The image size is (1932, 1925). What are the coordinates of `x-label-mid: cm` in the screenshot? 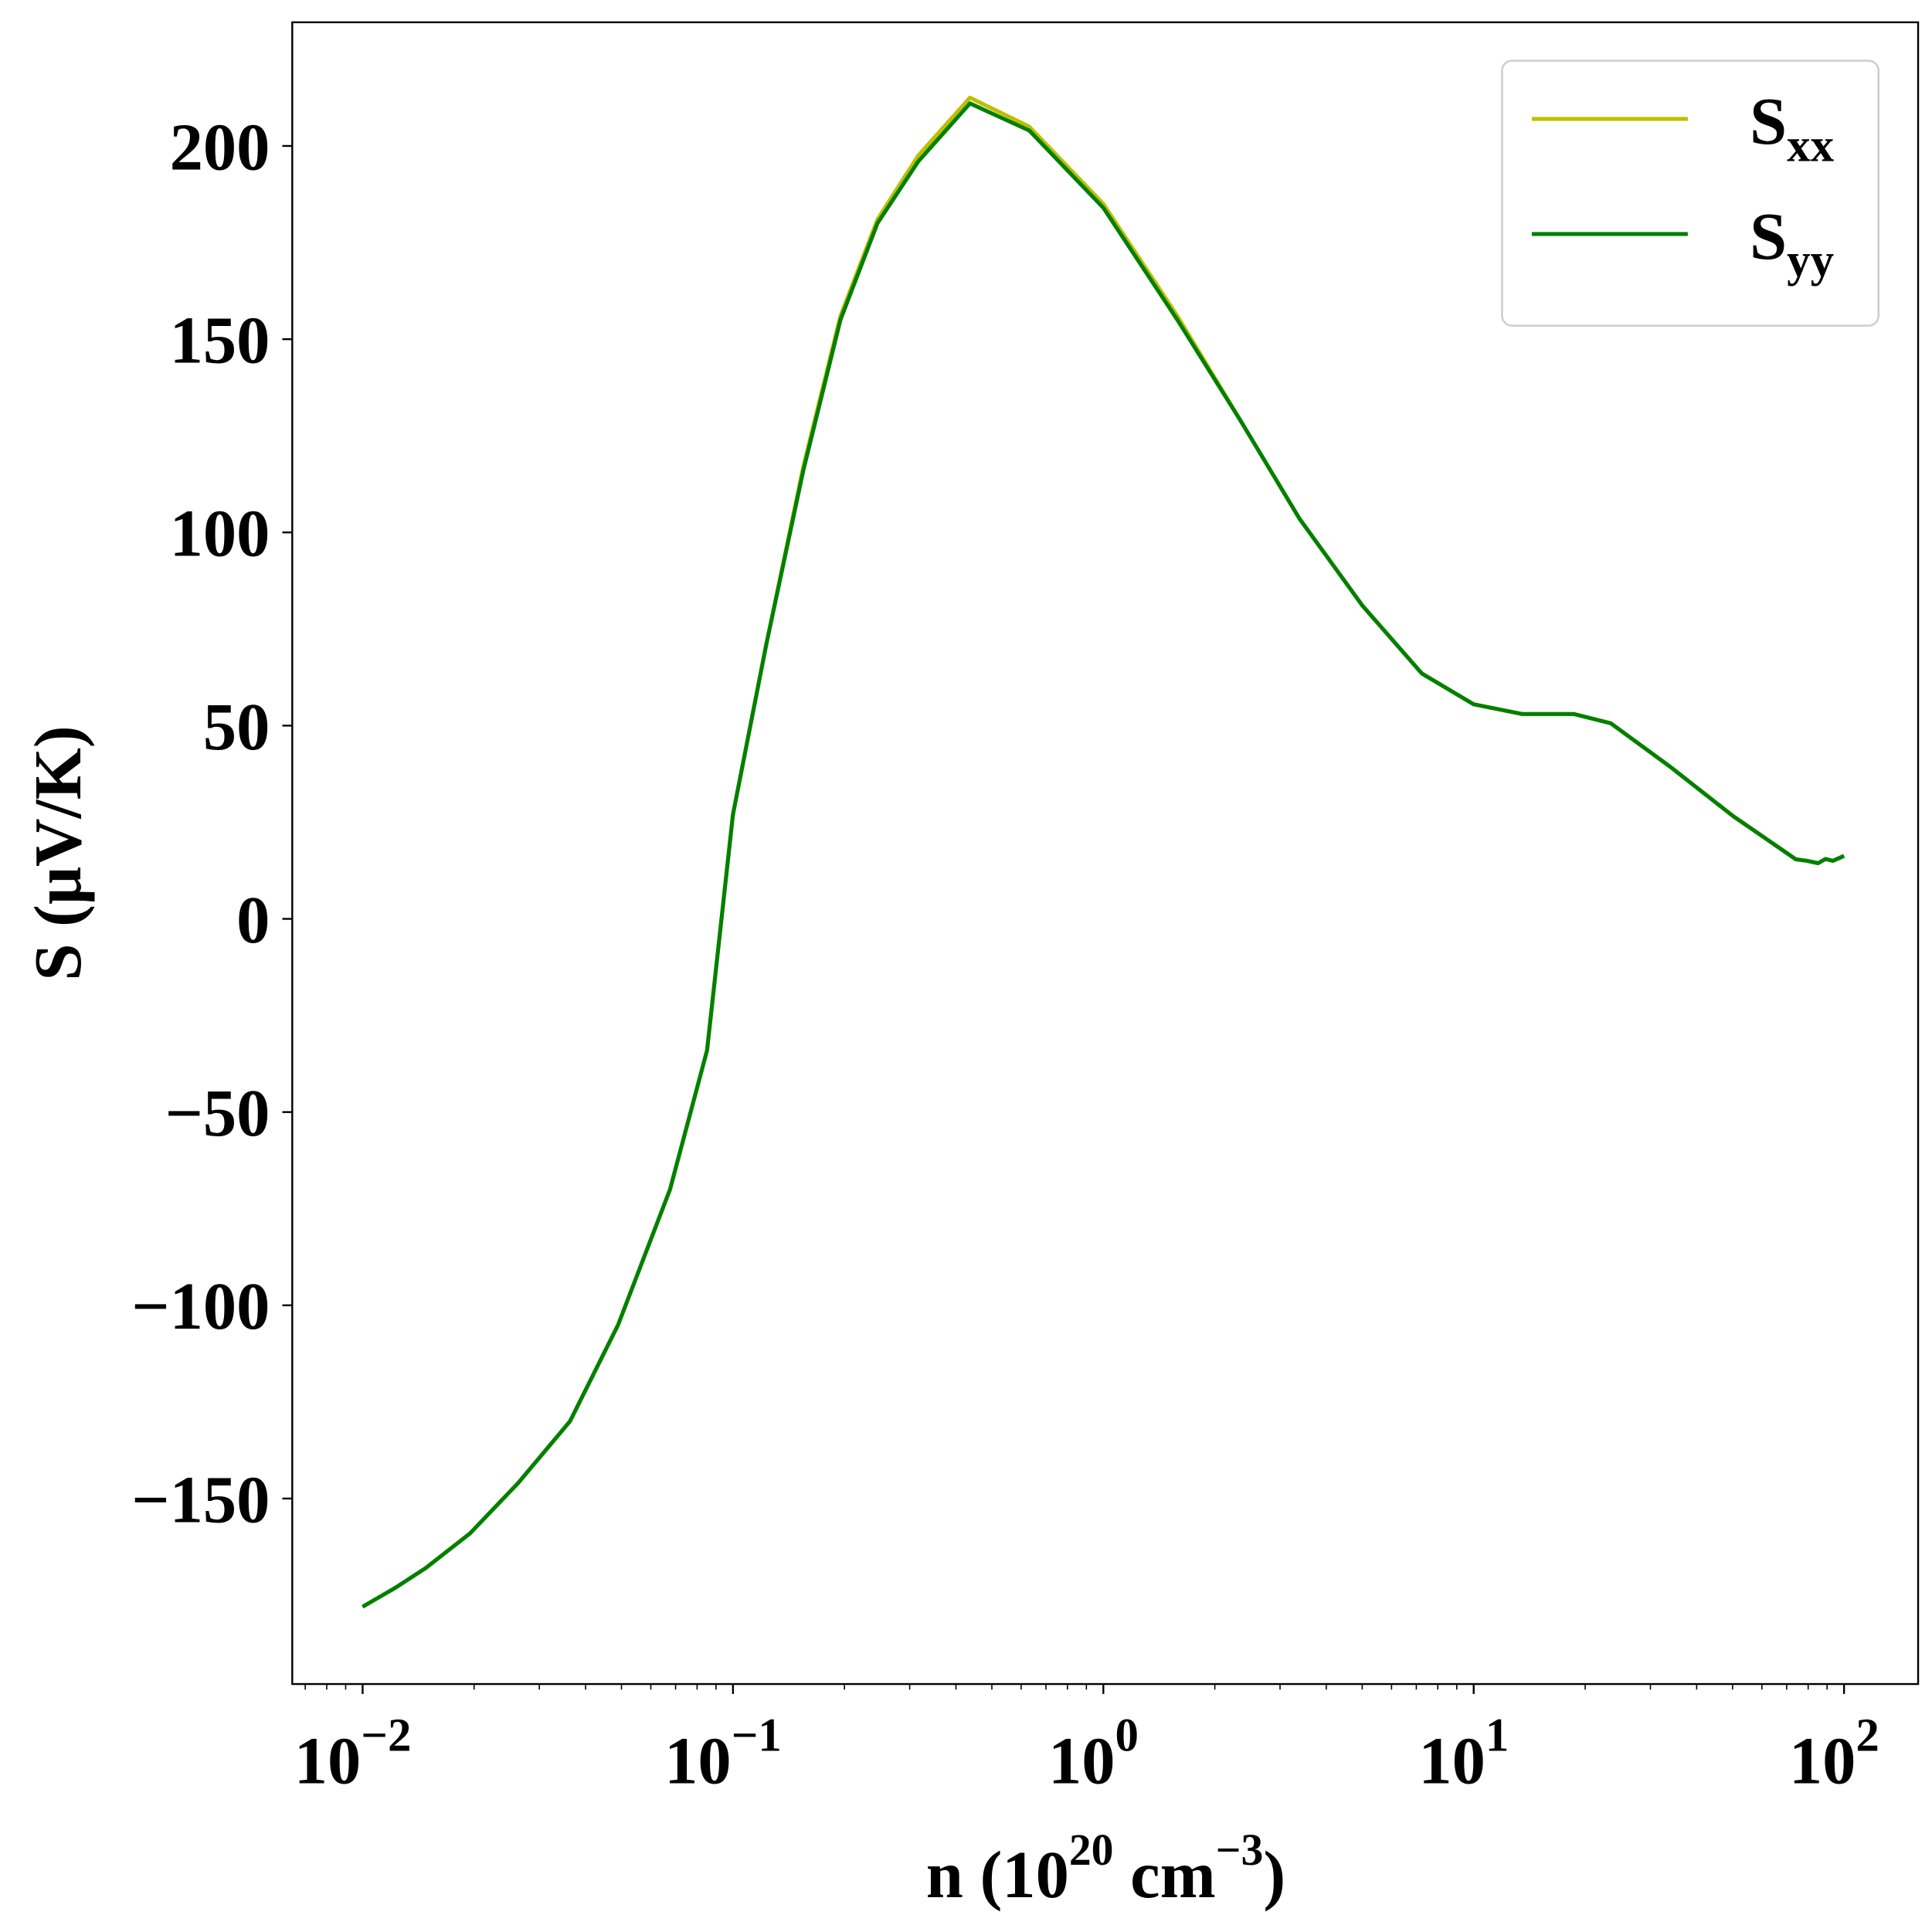 It's located at (1165, 1875).